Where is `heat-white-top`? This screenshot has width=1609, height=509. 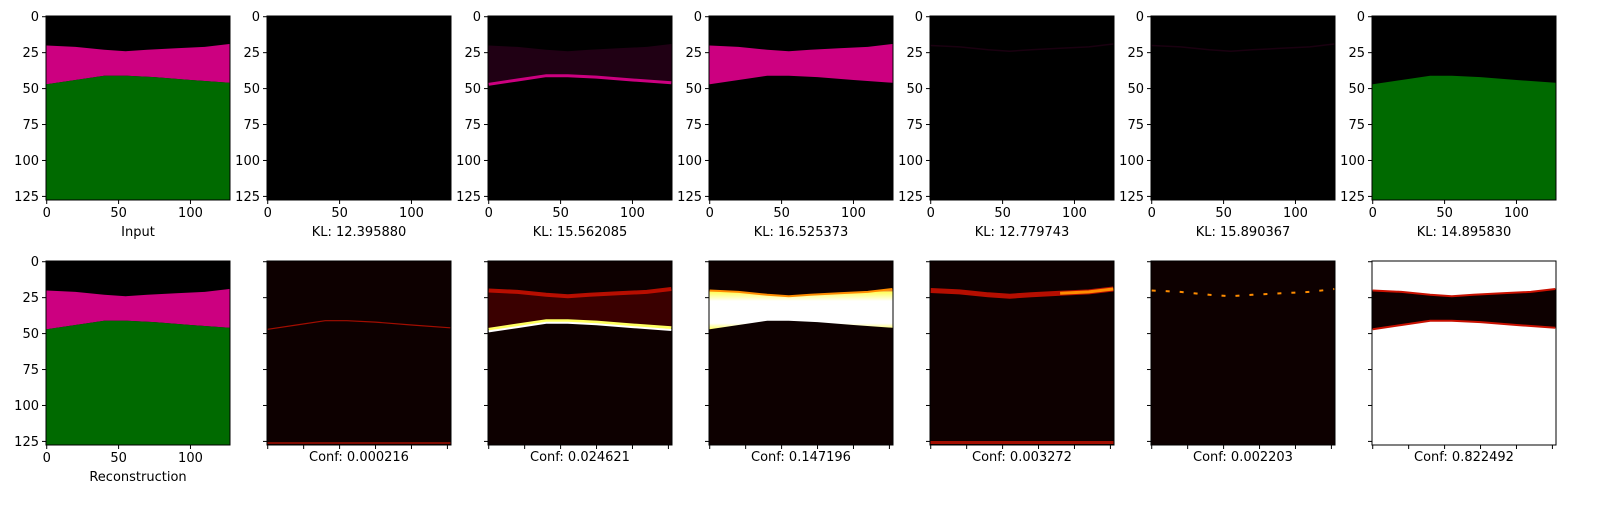
heat-white-top is located at coordinates (1464, 279).